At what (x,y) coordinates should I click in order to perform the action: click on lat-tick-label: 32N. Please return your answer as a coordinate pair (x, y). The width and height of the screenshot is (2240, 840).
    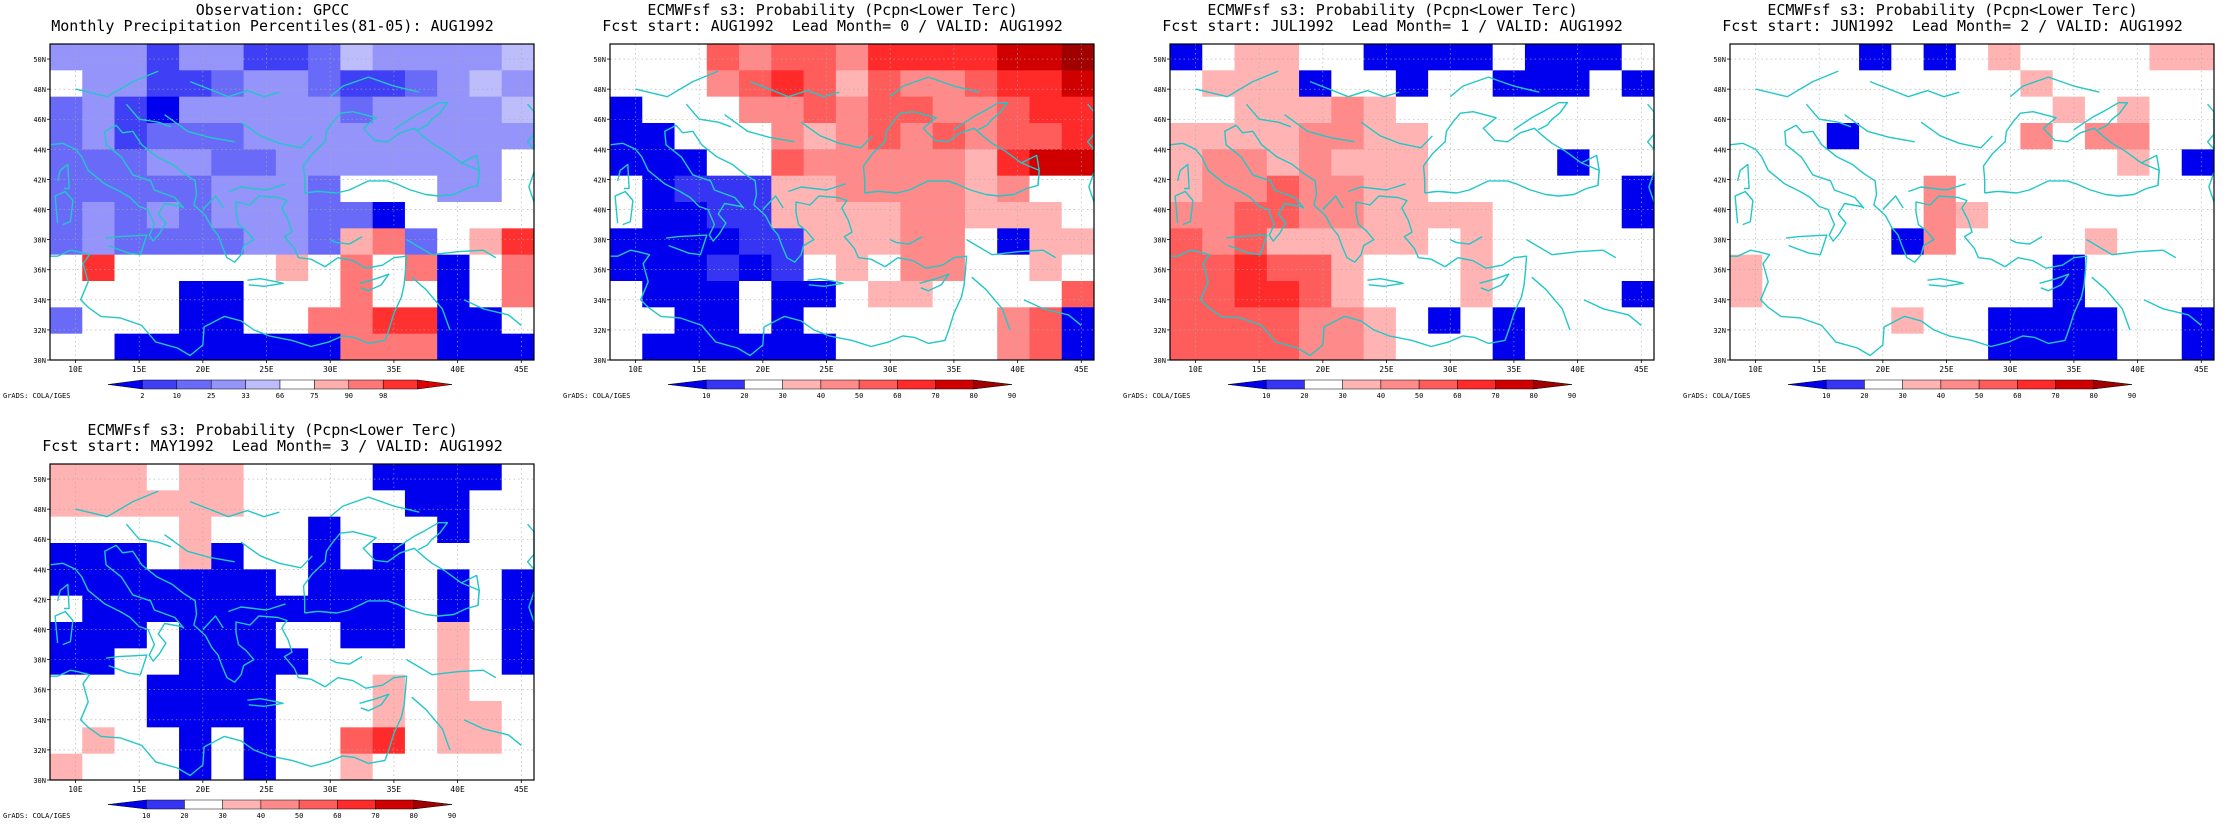
    Looking at the image, I should click on (599, 331).